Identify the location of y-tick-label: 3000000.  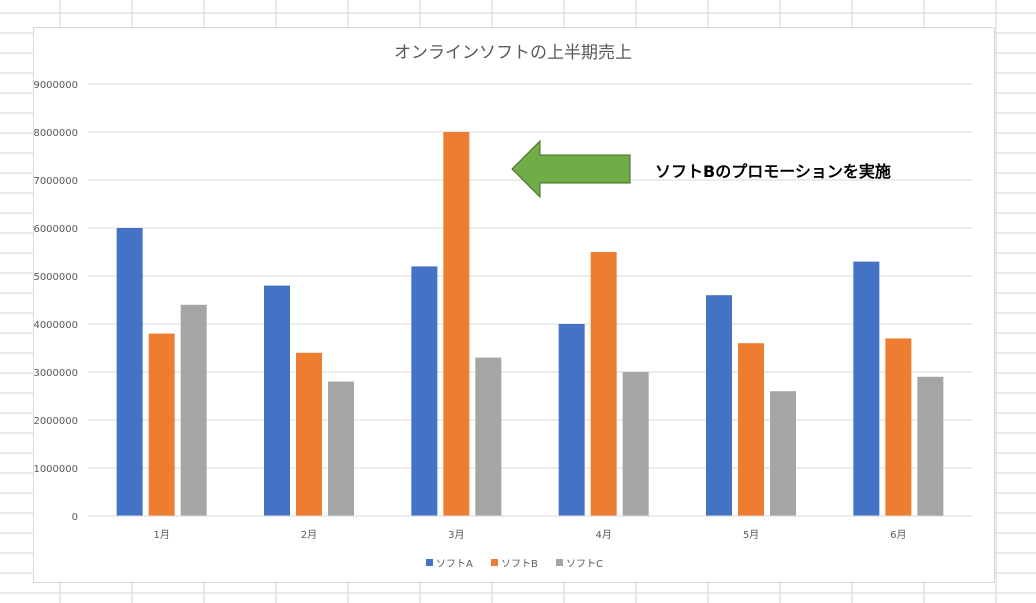
(55, 373).